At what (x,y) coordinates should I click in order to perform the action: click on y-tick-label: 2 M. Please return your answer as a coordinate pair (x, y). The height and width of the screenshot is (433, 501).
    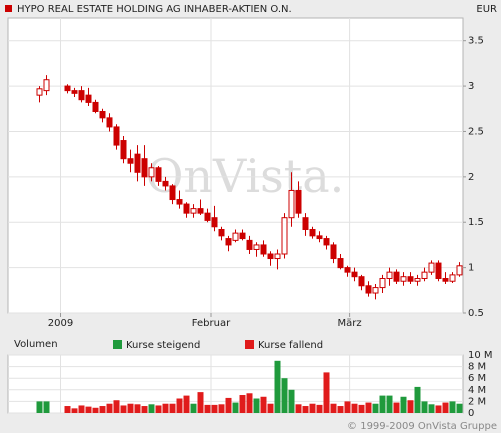
    Looking at the image, I should click on (477, 401).